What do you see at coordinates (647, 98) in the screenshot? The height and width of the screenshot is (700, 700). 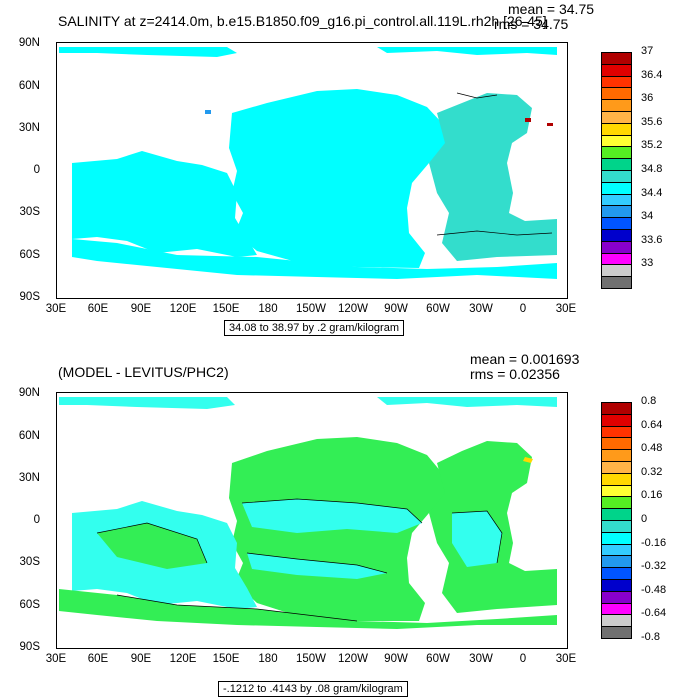 I see `colorbar-label: 36` at bounding box center [647, 98].